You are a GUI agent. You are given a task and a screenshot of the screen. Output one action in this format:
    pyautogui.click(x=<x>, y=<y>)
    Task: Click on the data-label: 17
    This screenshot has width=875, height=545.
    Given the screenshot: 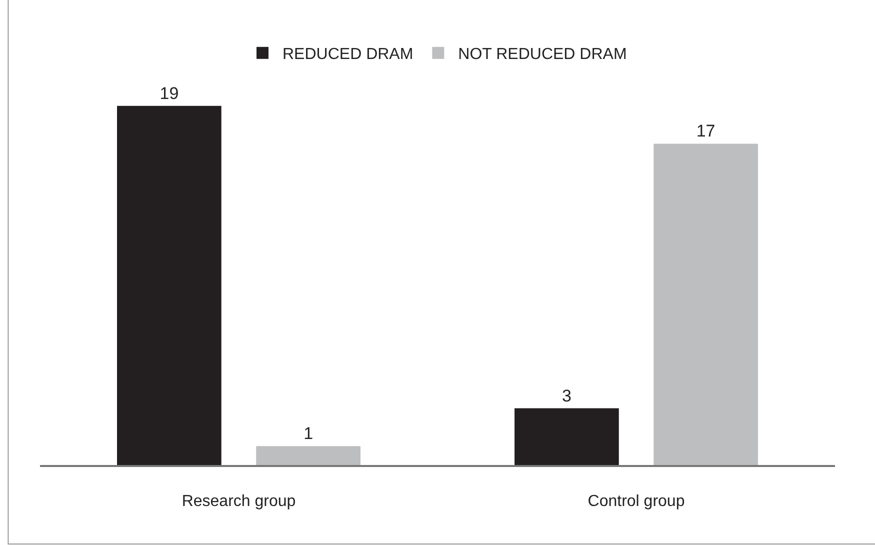 What is the action you would take?
    pyautogui.click(x=706, y=131)
    